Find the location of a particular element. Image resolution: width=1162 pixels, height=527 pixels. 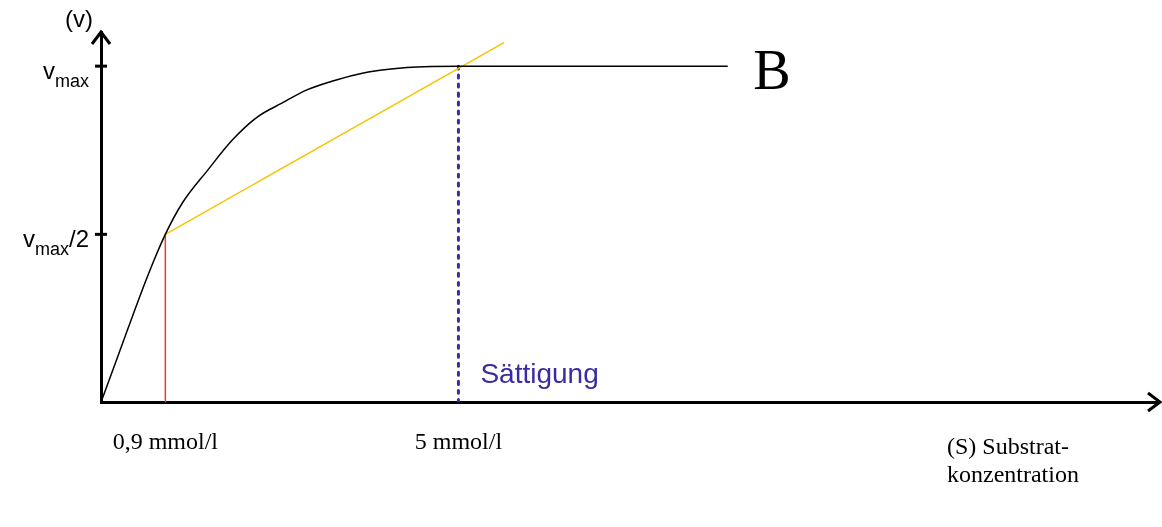

chart-title: B is located at coordinates (772, 69).